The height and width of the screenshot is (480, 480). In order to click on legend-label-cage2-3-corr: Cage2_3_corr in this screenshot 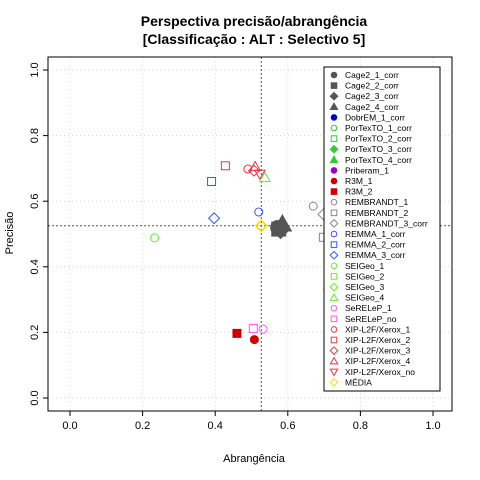, I will do `click(372, 96)`.